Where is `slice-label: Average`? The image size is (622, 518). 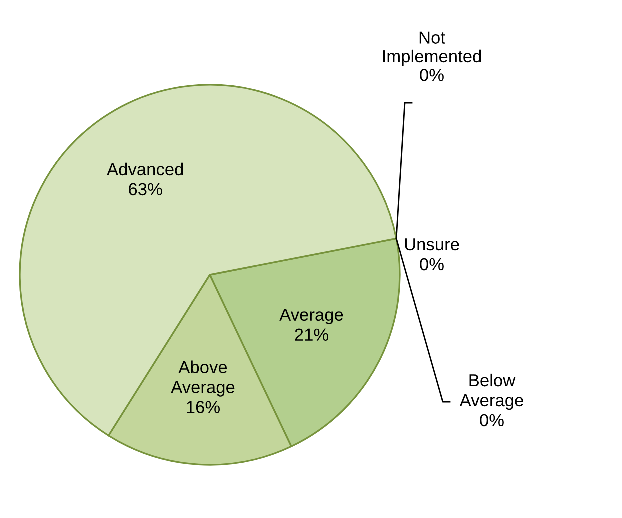 slice-label: Average is located at coordinates (312, 316).